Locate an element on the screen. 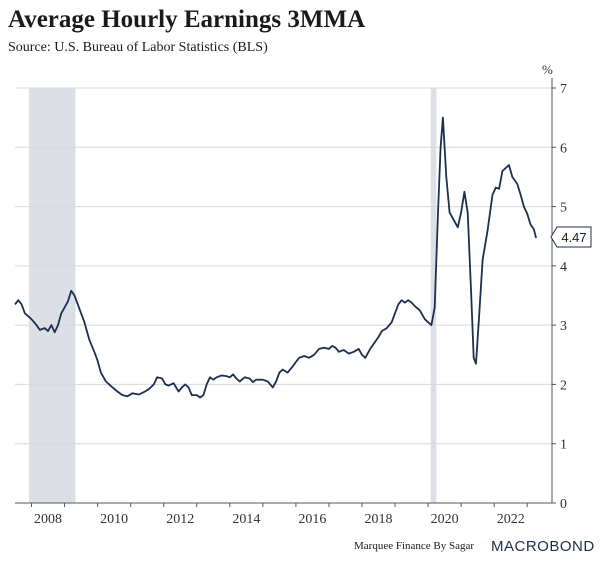  x-tick-label: 2018 is located at coordinates (379, 519).